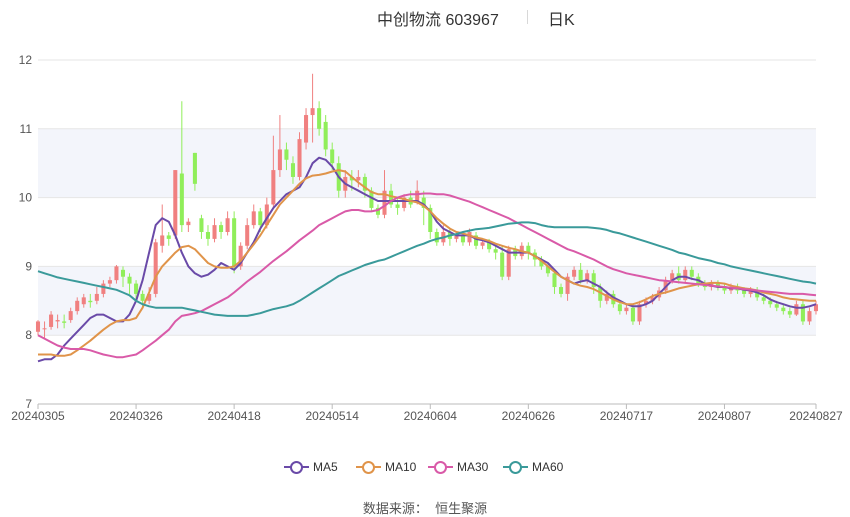  I want to click on y-axis: 7 8 9 10 11 12, so click(26, 232).